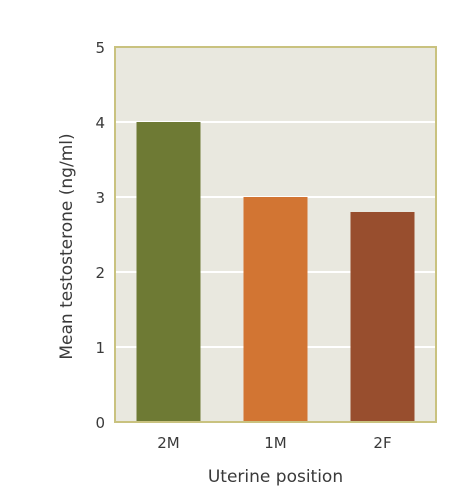 The height and width of the screenshot is (504, 474). Describe the element at coordinates (168, 443) in the screenshot. I see `x-tick-label: 2M` at that location.